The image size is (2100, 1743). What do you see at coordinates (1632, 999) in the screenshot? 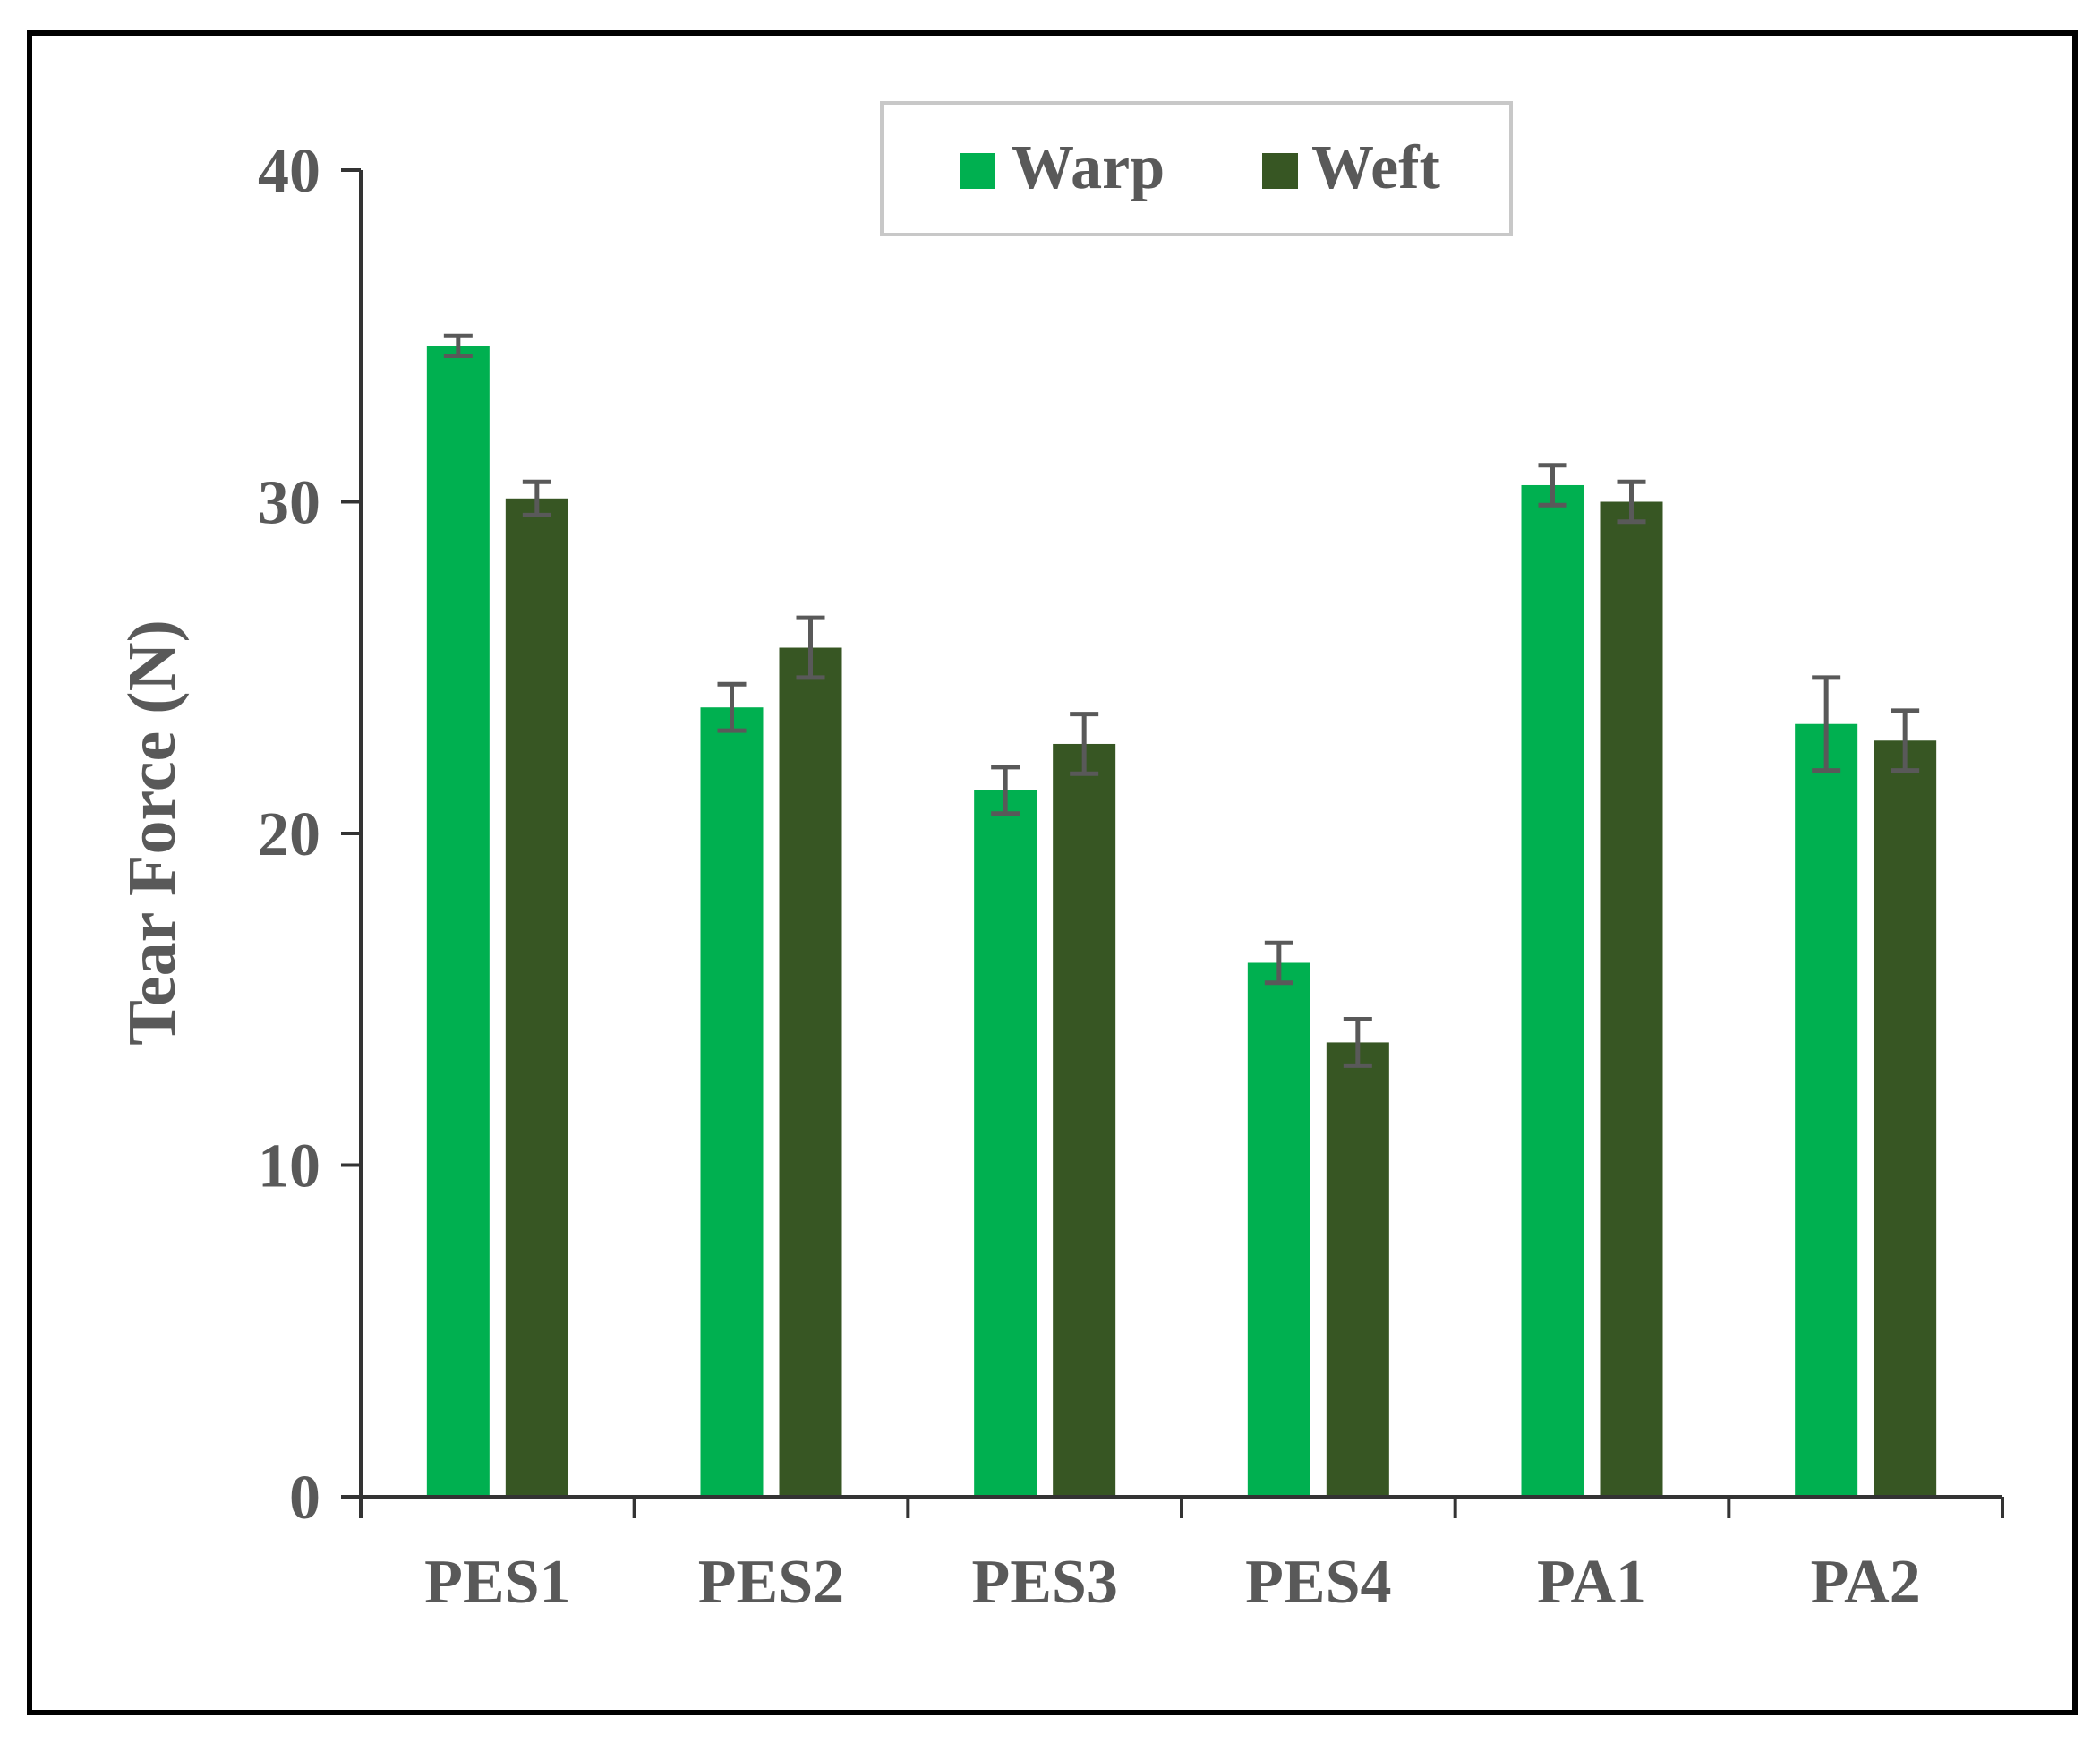
I see `bar-weft-pa1` at bounding box center [1632, 999].